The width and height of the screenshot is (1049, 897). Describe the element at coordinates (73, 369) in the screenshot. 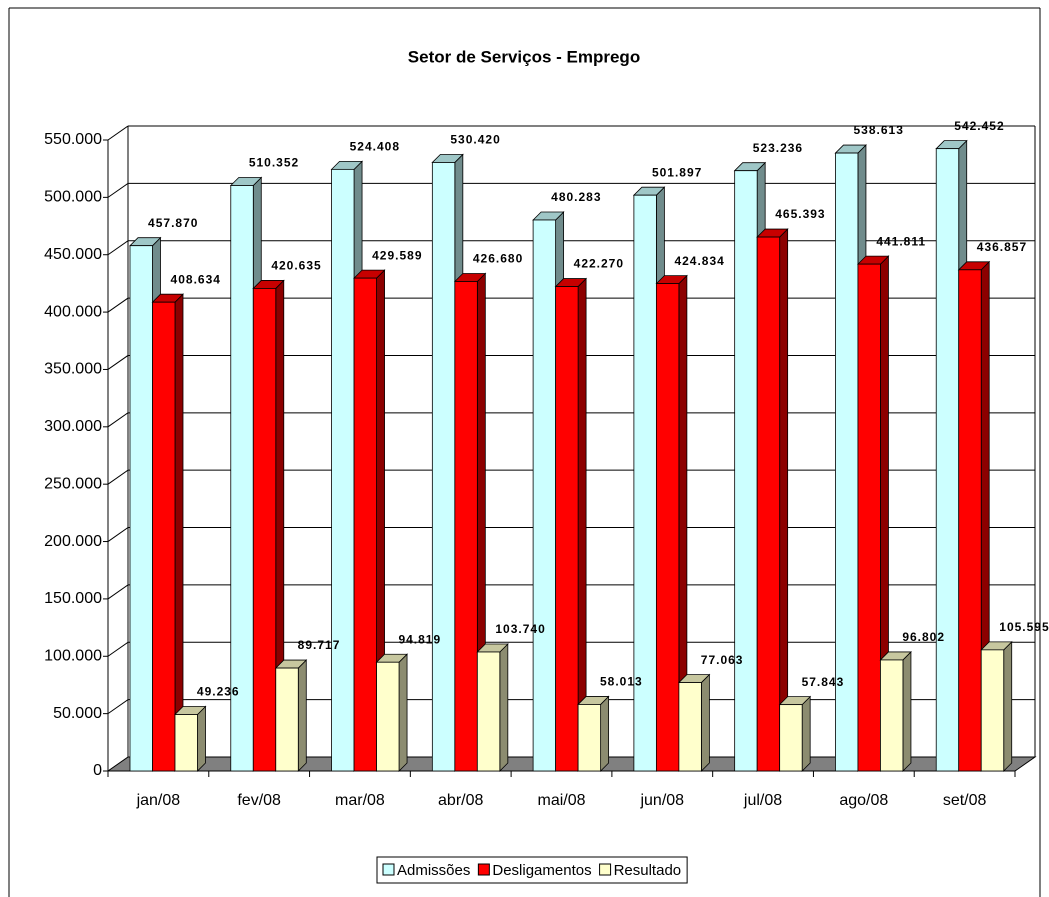

I see `y-tick-label: 350.000` at that location.